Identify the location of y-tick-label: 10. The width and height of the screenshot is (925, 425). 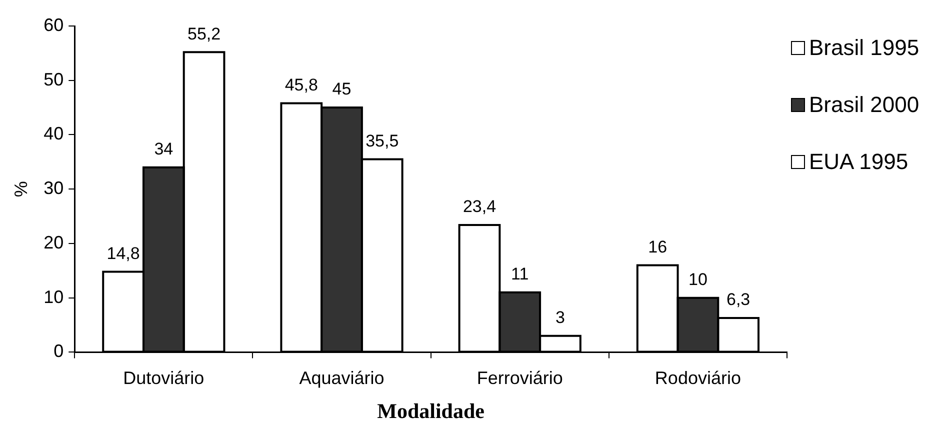
(54, 296).